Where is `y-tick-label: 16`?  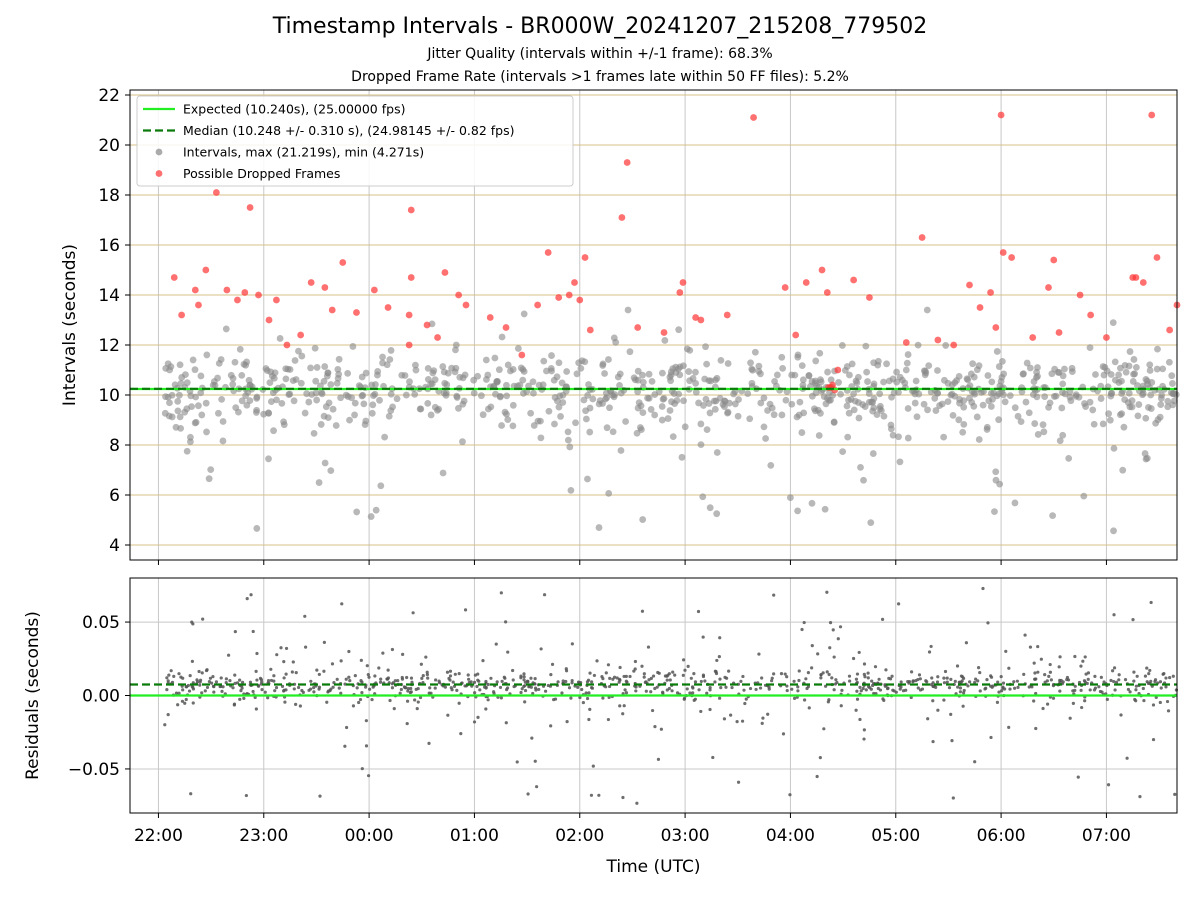
y-tick-label: 16 is located at coordinates (109, 246).